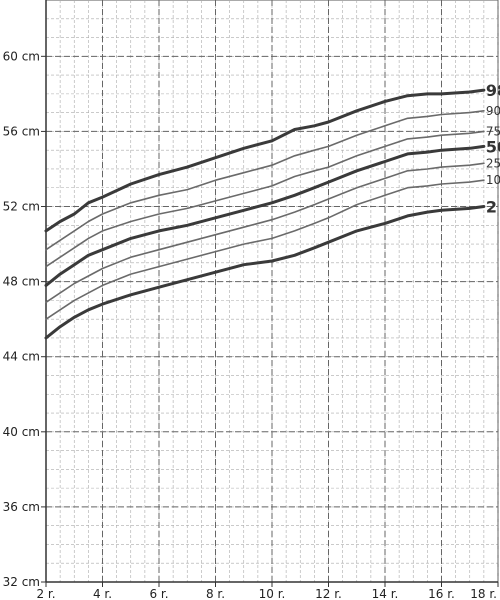 This screenshot has height=600, width=500. What do you see at coordinates (493, 90) in the screenshot?
I see `series-label-p98: 98` at bounding box center [493, 90].